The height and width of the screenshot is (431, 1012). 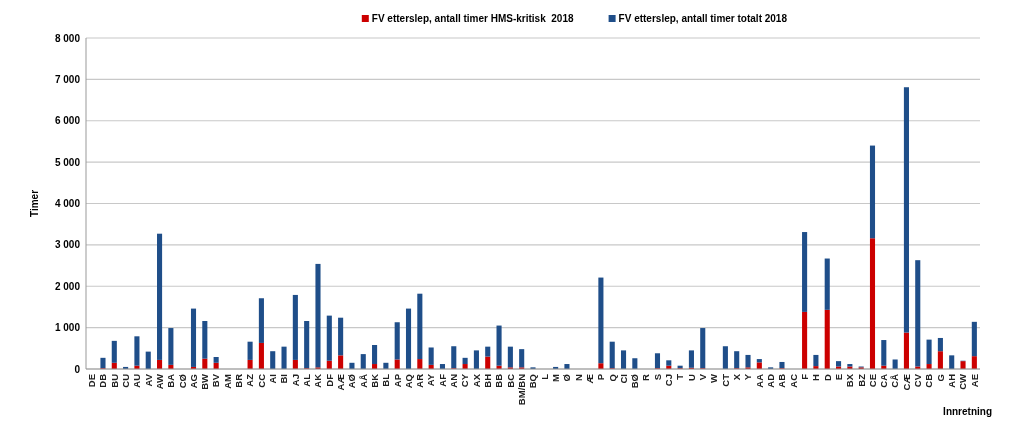 What do you see at coordinates (544, 376) in the screenshot?
I see `x-tick-label: L` at bounding box center [544, 376].